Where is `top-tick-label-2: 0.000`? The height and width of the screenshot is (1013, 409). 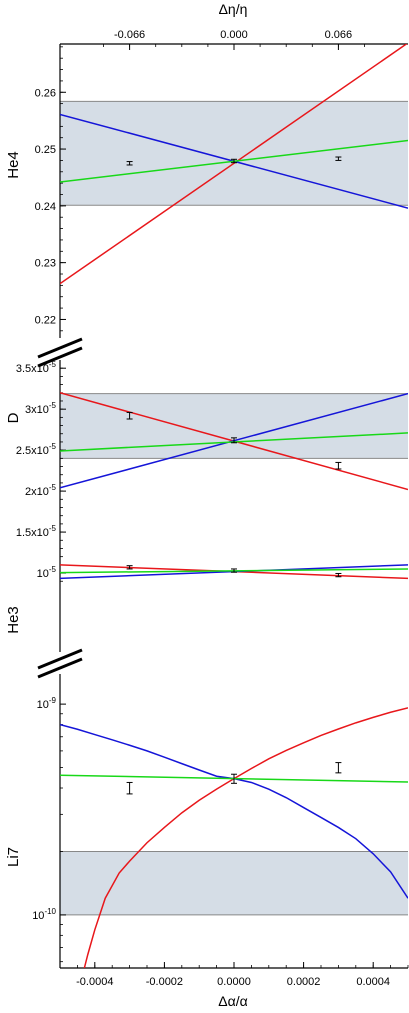
top-tick-label-2: 0.000 is located at coordinates (234, 35).